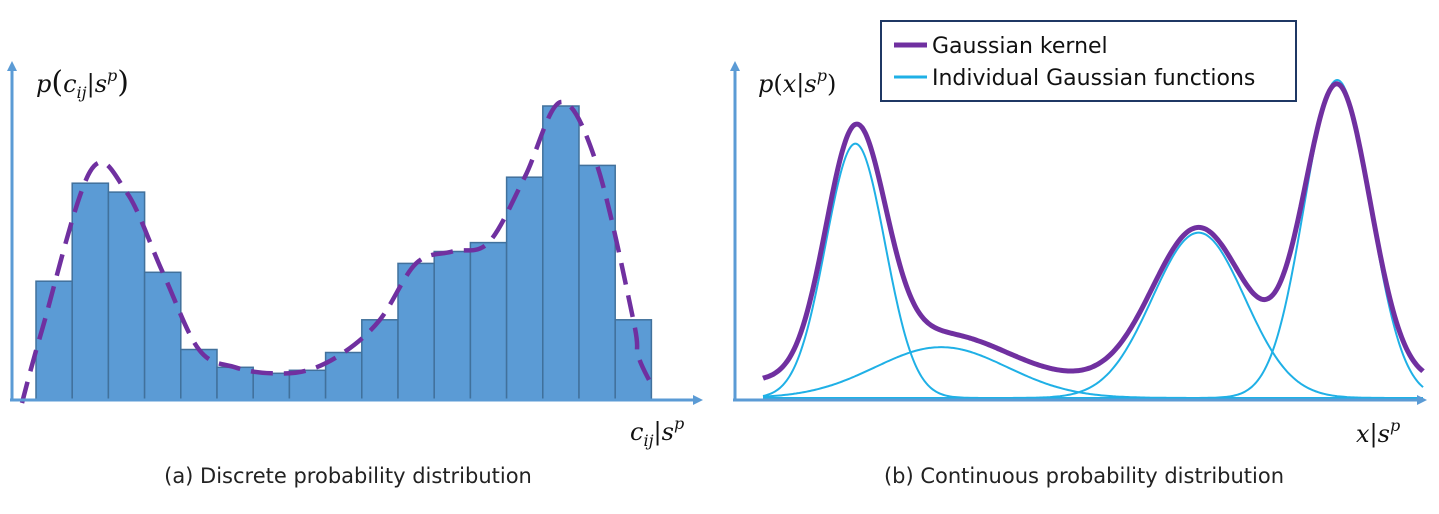 This screenshot has width=1439, height=514. I want to click on legend-box, so click(1088, 61).